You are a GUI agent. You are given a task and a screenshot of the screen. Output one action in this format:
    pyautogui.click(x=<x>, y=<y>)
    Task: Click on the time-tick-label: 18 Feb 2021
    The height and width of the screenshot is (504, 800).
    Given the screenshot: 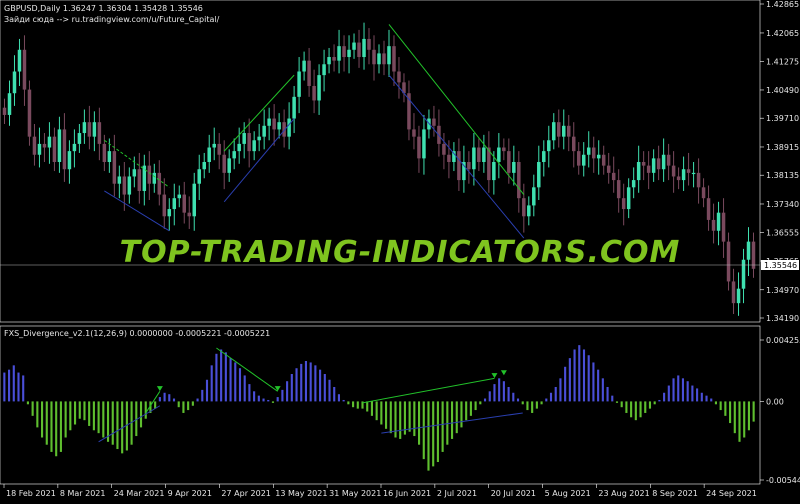 What is the action you would take?
    pyautogui.click(x=31, y=493)
    